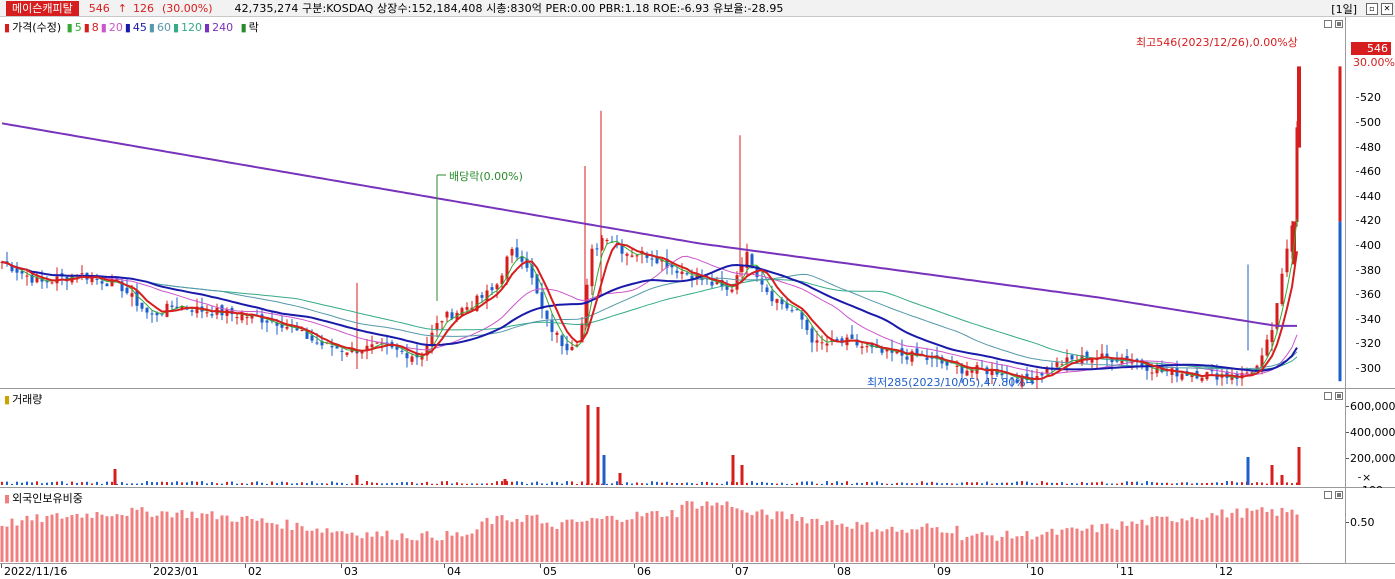  What do you see at coordinates (1370, 406) in the screenshot?
I see `volume-ytick: 600,000` at bounding box center [1370, 406].